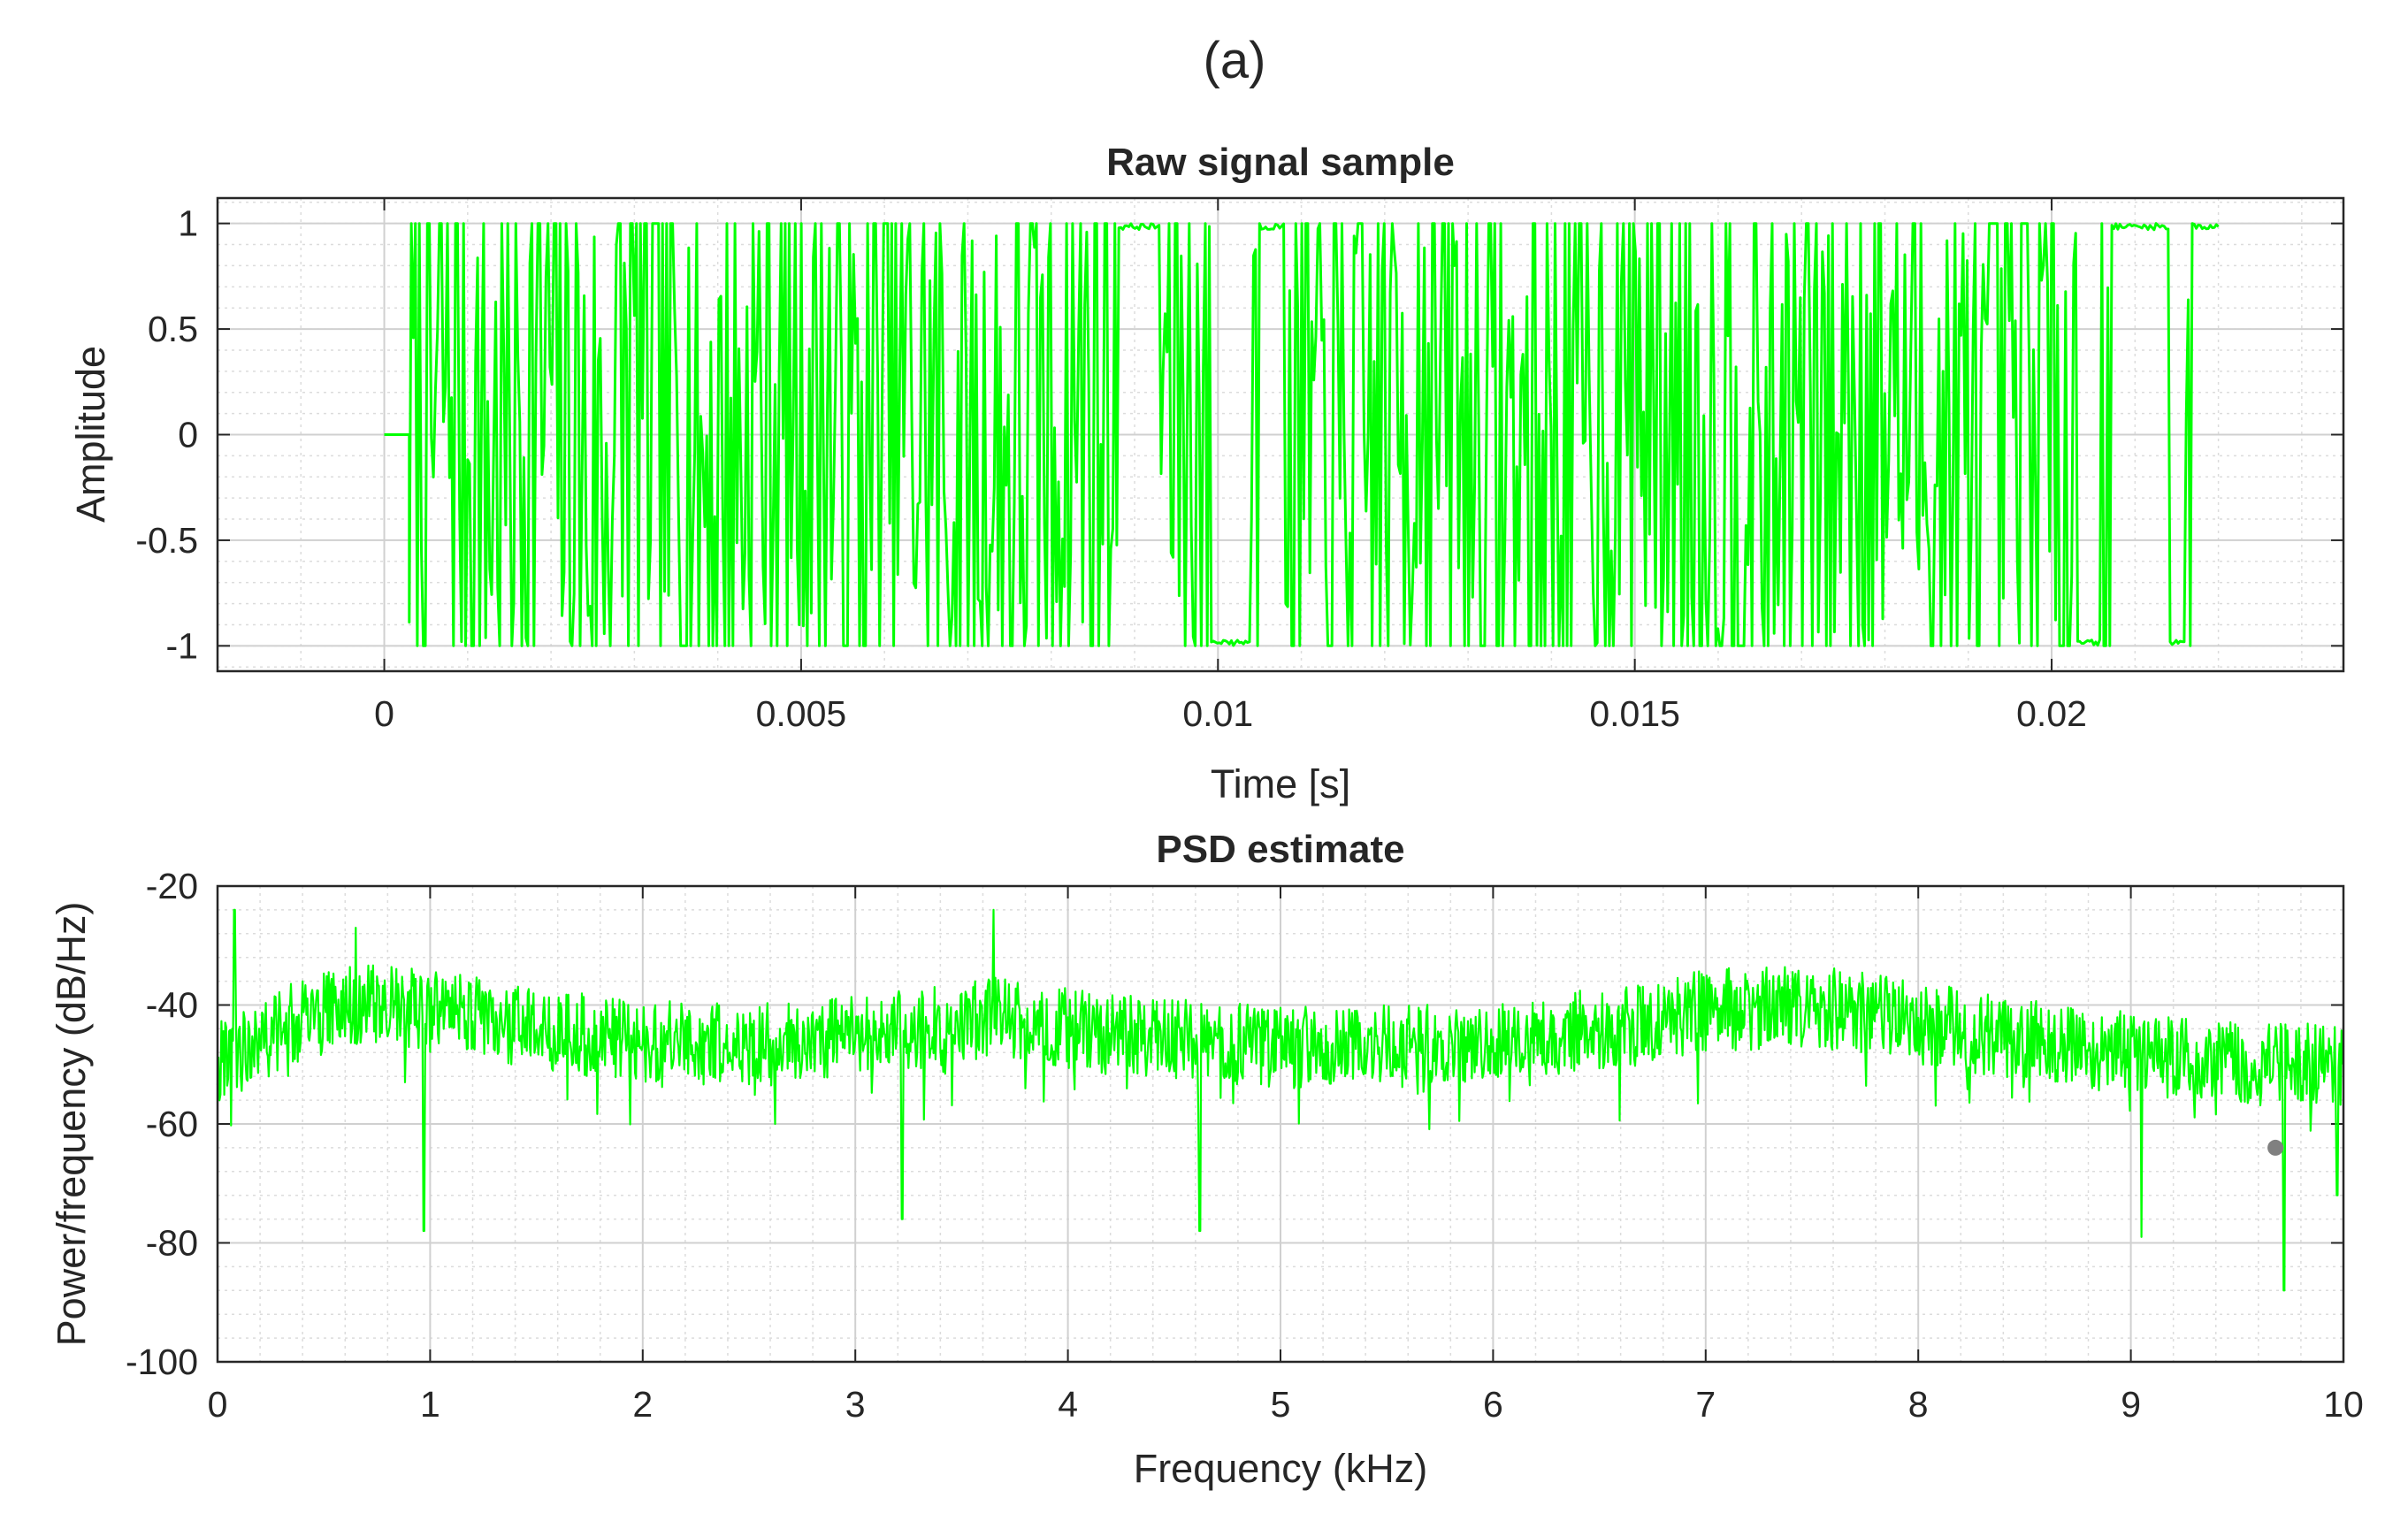 This screenshot has width=2408, height=1521. What do you see at coordinates (1705, 1404) in the screenshot?
I see `x-tick-label: 7` at bounding box center [1705, 1404].